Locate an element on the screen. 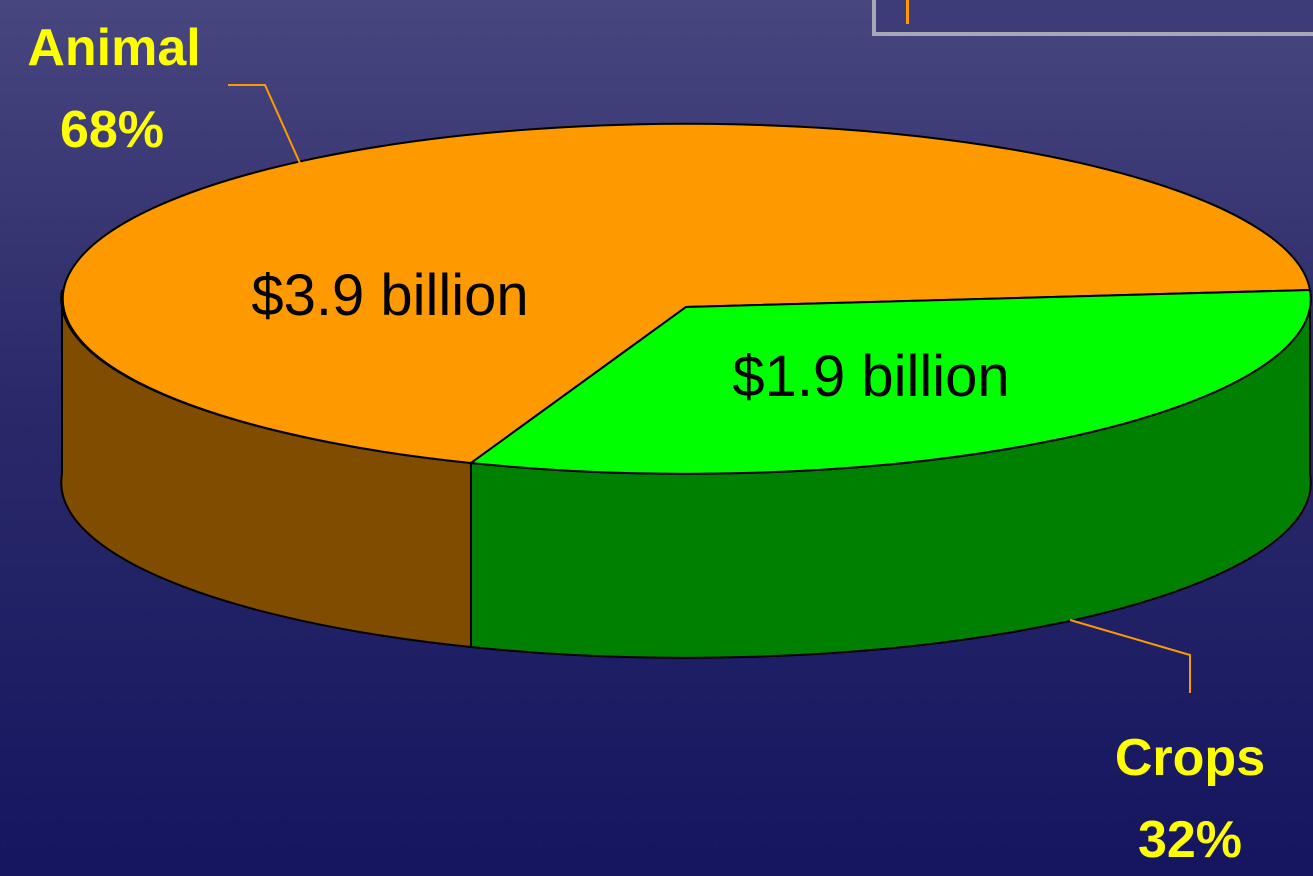 Image resolution: width=1313 pixels, height=876 pixels. data-label-crops-percent: 32% is located at coordinates (1190, 840).